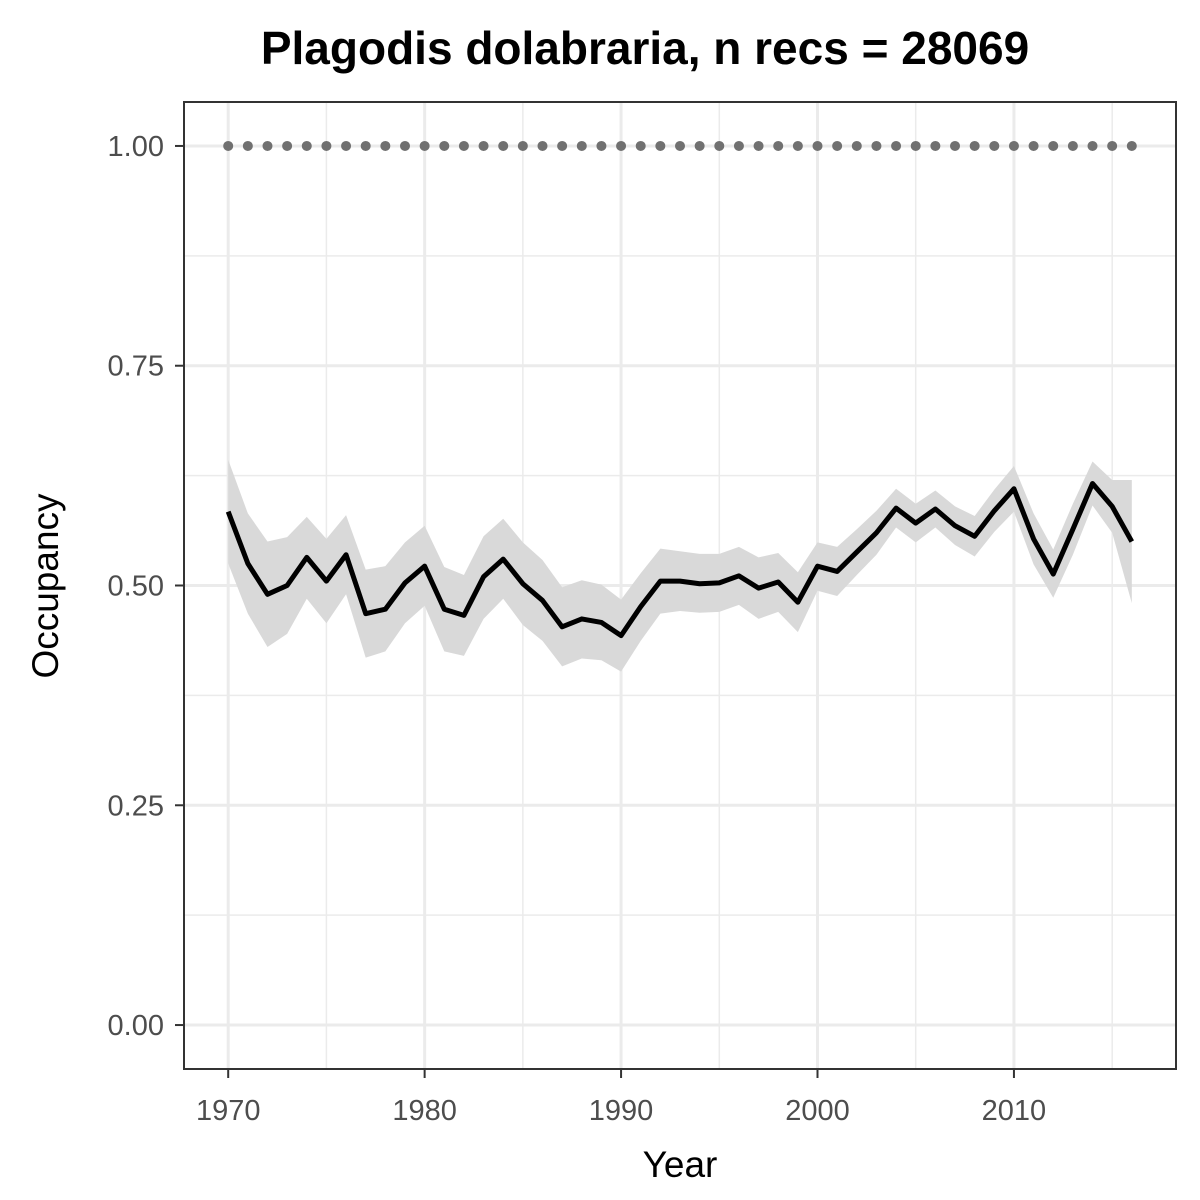 This screenshot has width=1200, height=1200. What do you see at coordinates (136, 1026) in the screenshot?
I see `y-tick-label: 0.00` at bounding box center [136, 1026].